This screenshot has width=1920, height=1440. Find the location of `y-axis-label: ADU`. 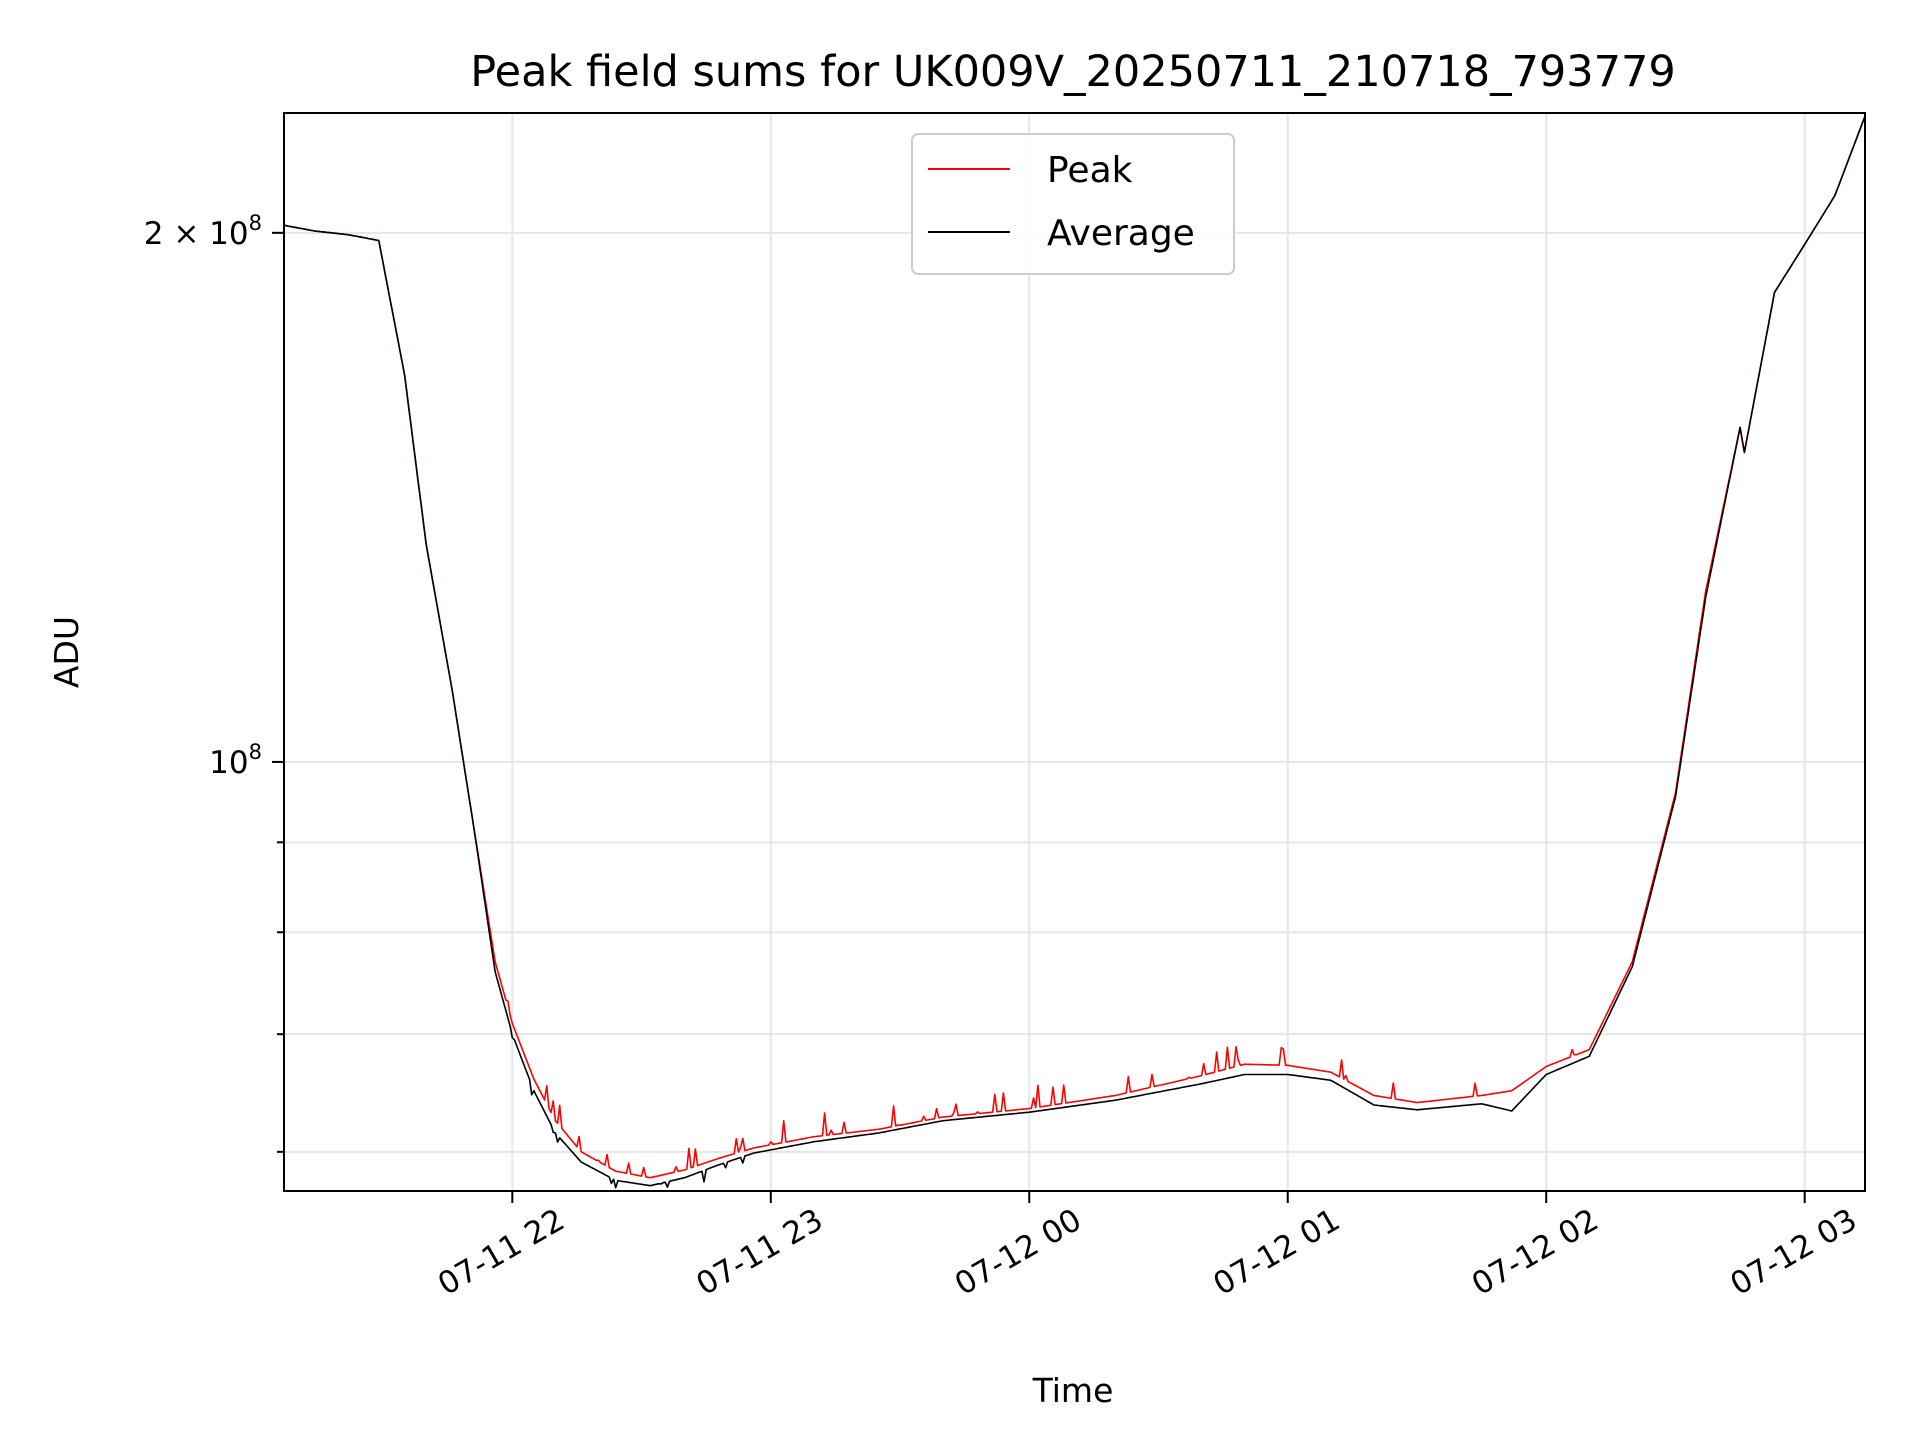

y-axis-label: ADU is located at coordinates (66, 652).